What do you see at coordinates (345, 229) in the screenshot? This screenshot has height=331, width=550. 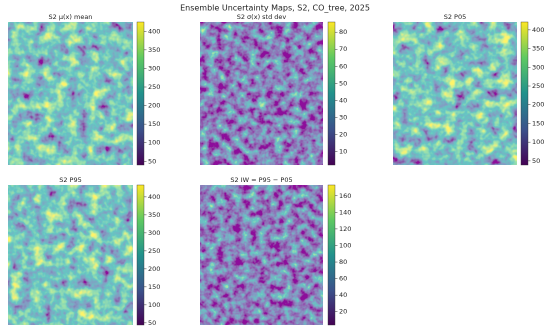 I see `colorbar-tick-label: 120` at bounding box center [345, 229].